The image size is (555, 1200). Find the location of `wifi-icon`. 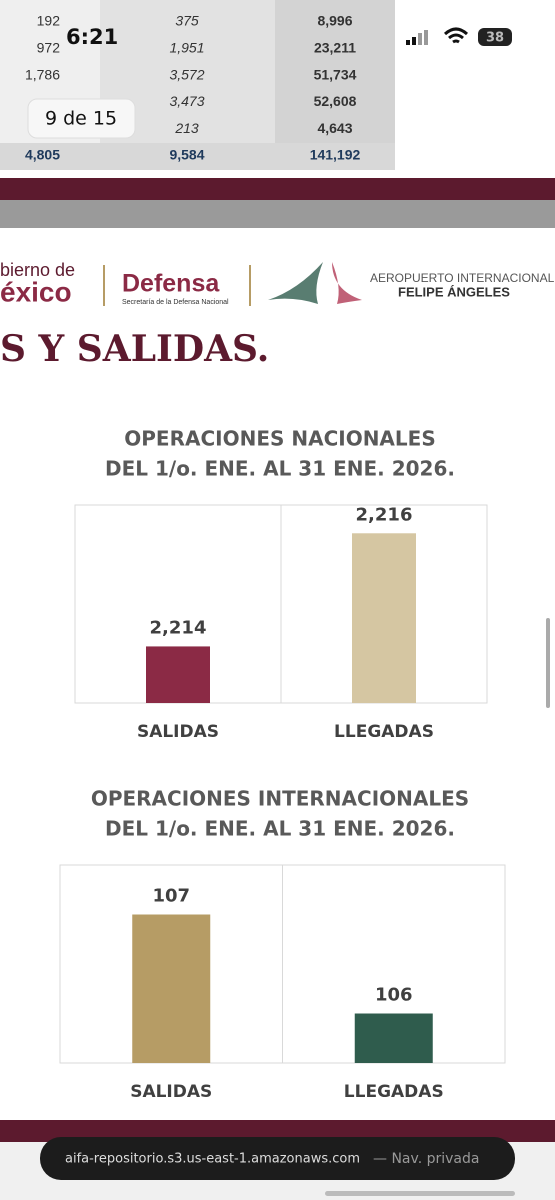

wifi-icon is located at coordinates (456, 35).